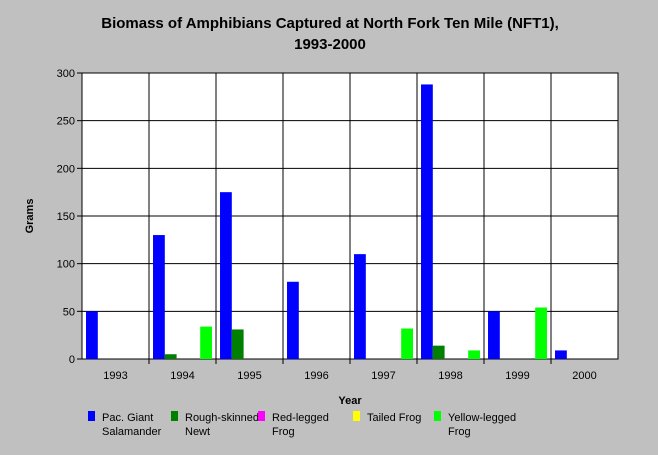  Describe the element at coordinates (132, 432) in the screenshot. I see `legend-label: Salamander` at that location.